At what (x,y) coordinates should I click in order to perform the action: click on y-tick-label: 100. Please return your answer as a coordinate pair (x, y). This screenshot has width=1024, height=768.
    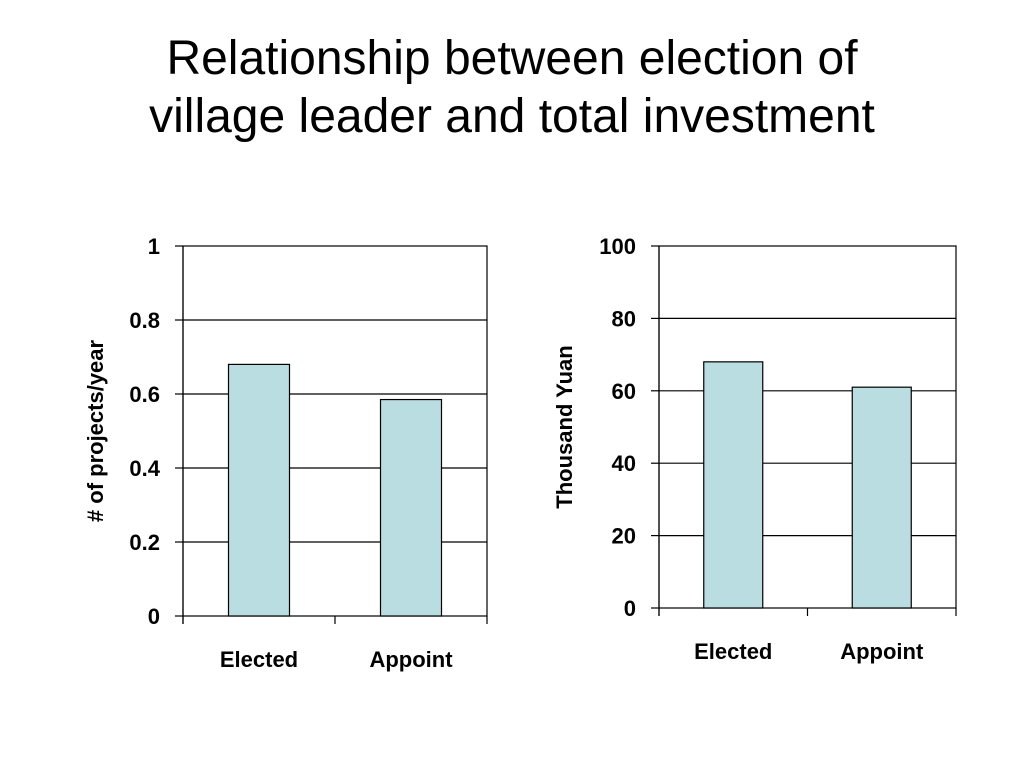
    Looking at the image, I should click on (617, 246).